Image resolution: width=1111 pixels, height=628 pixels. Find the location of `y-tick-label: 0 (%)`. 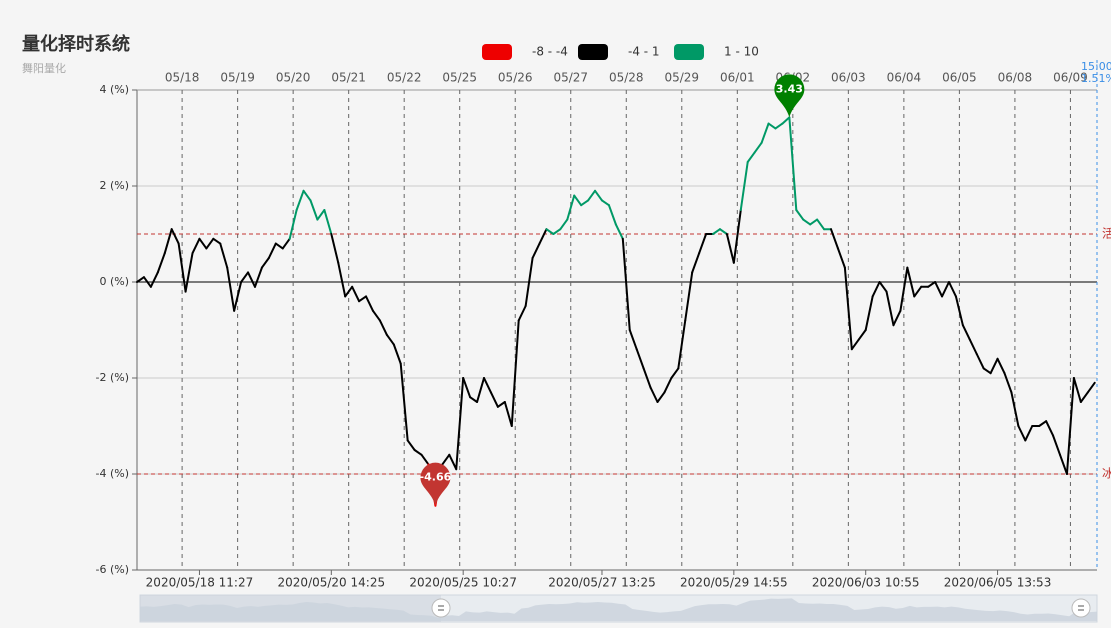

y-tick-label: 0 (%) is located at coordinates (114, 281).